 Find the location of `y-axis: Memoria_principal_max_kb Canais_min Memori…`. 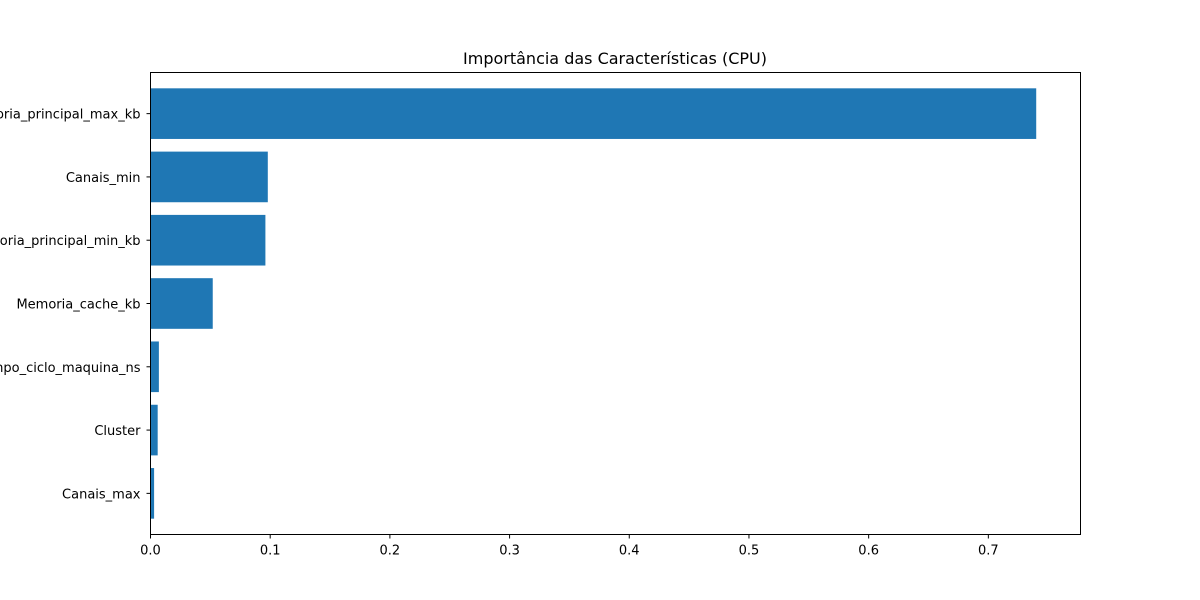

y-axis: Memoria_principal_max_kb Canais_min Memori… is located at coordinates (75, 305).